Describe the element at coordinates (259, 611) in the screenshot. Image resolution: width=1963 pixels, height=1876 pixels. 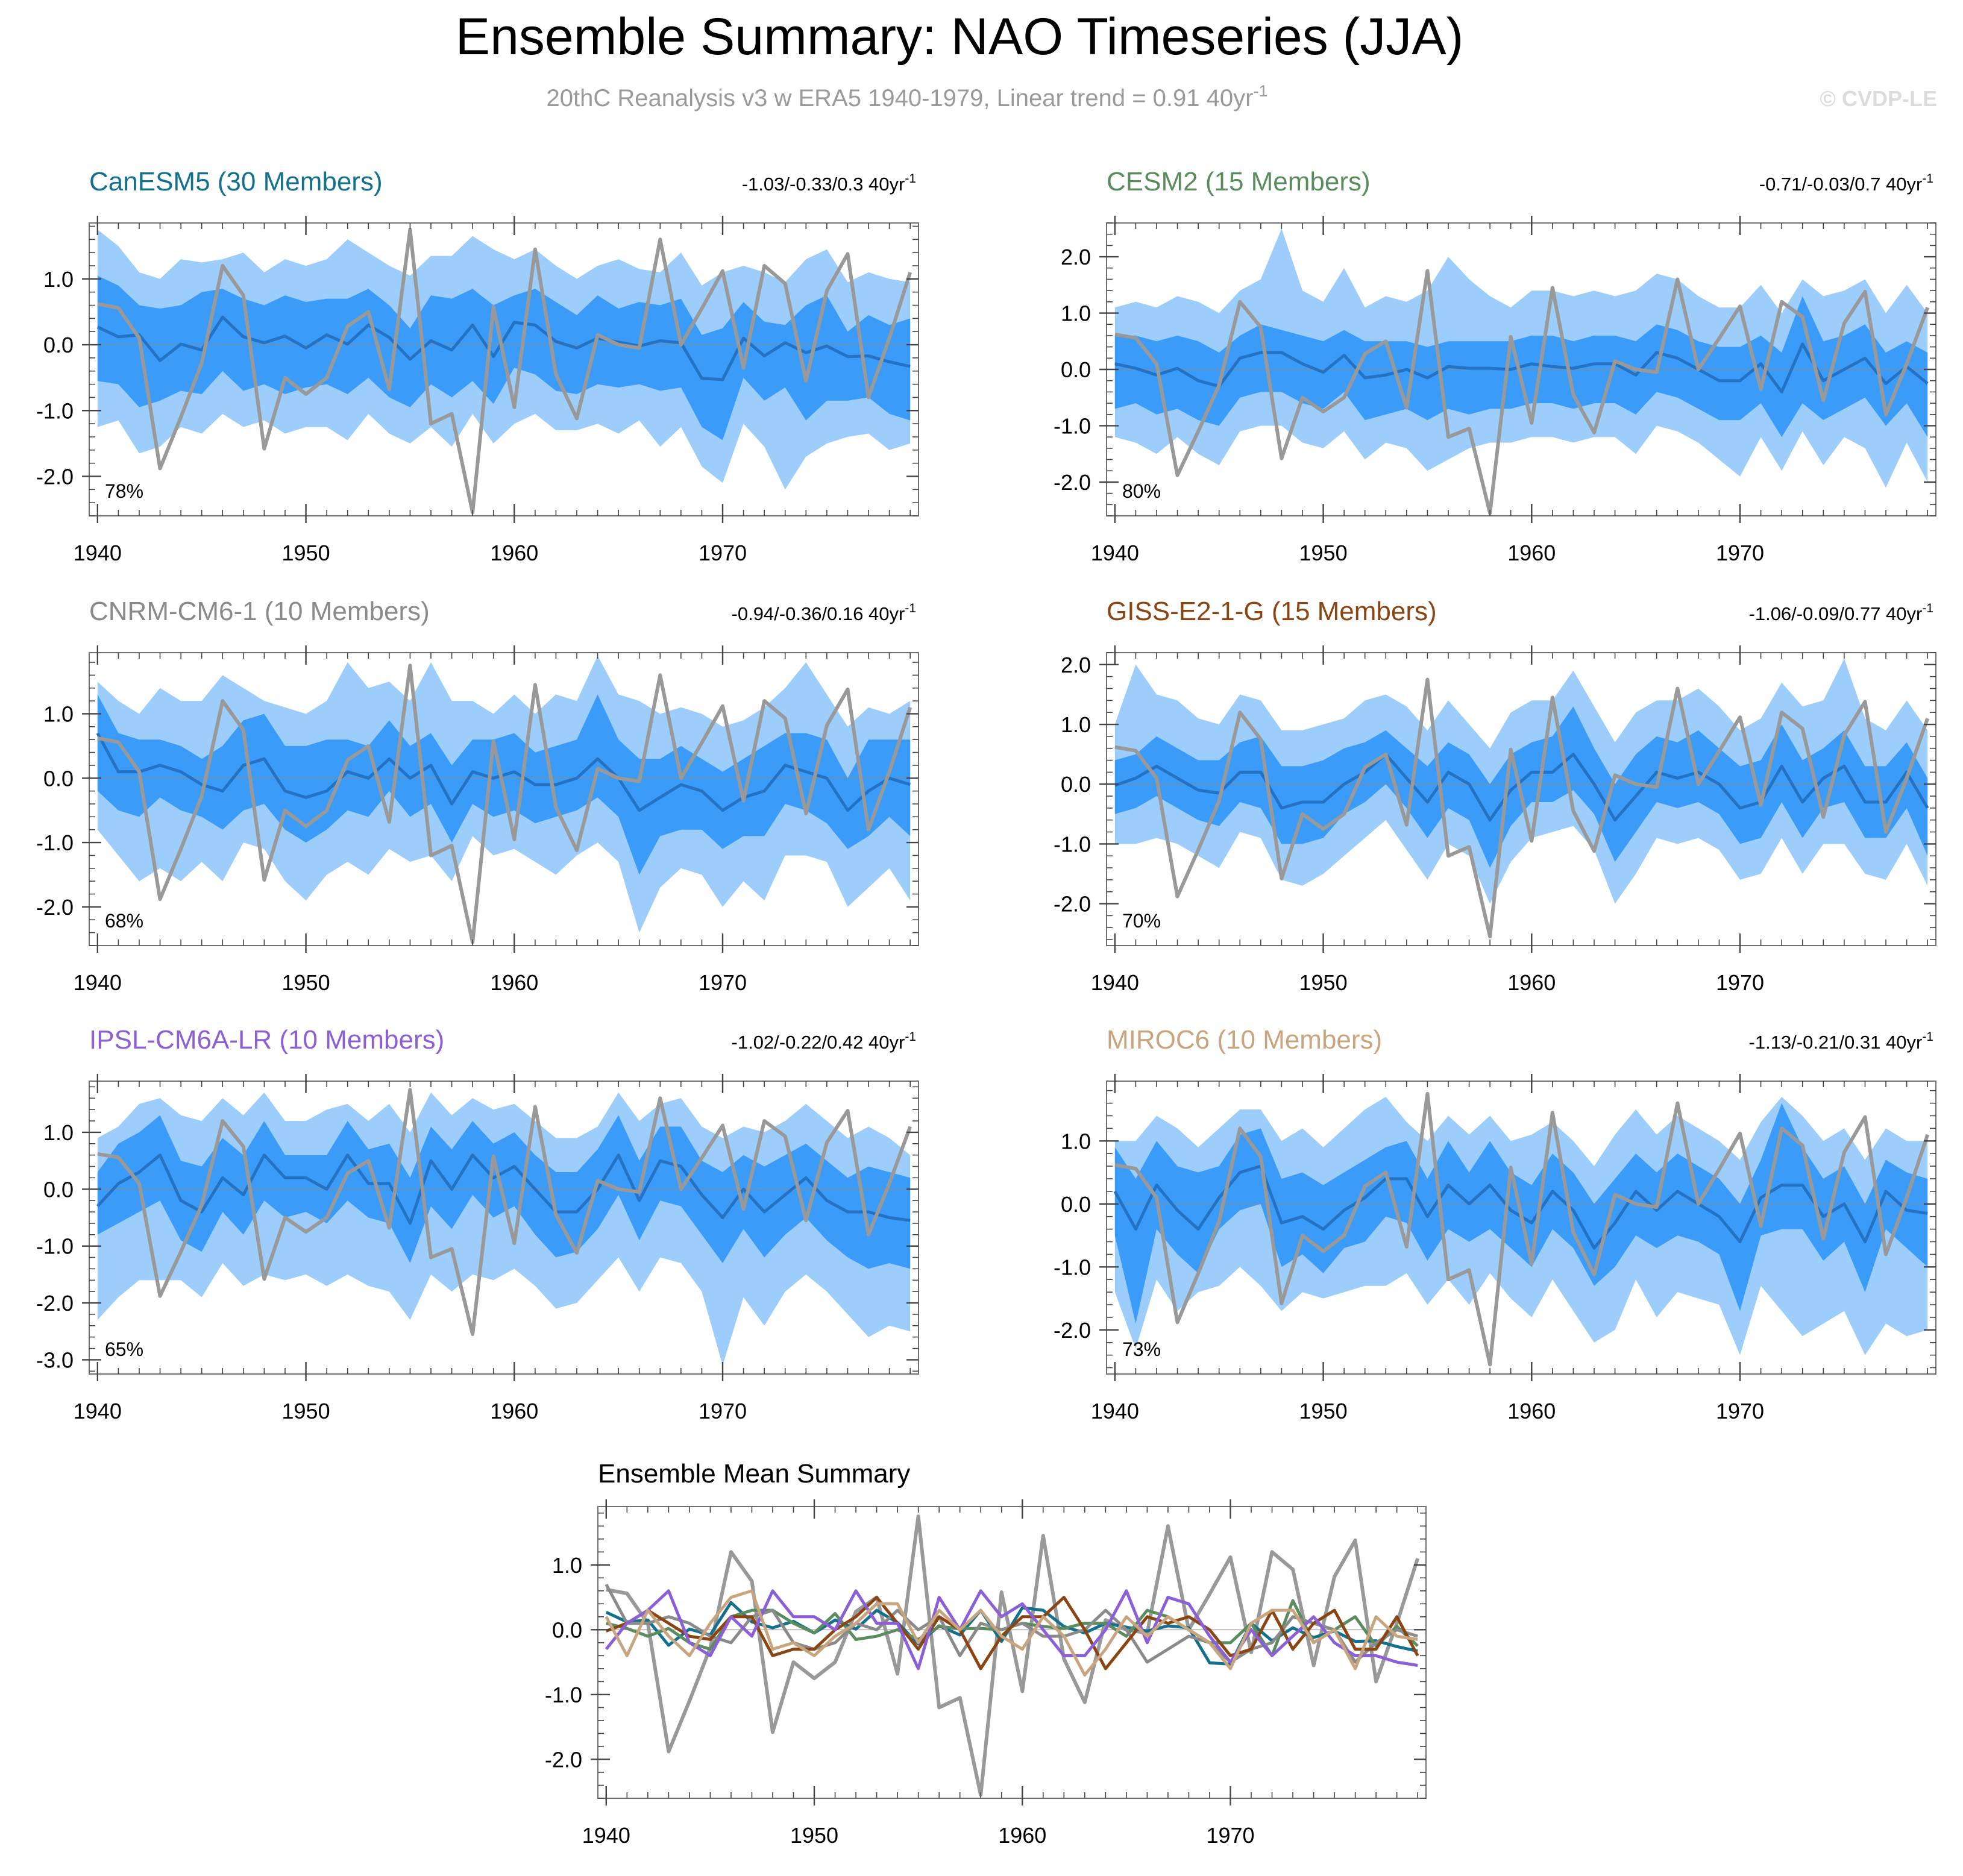
I see `panel-title: CNRM-CM6-1 (10 Members)` at that location.